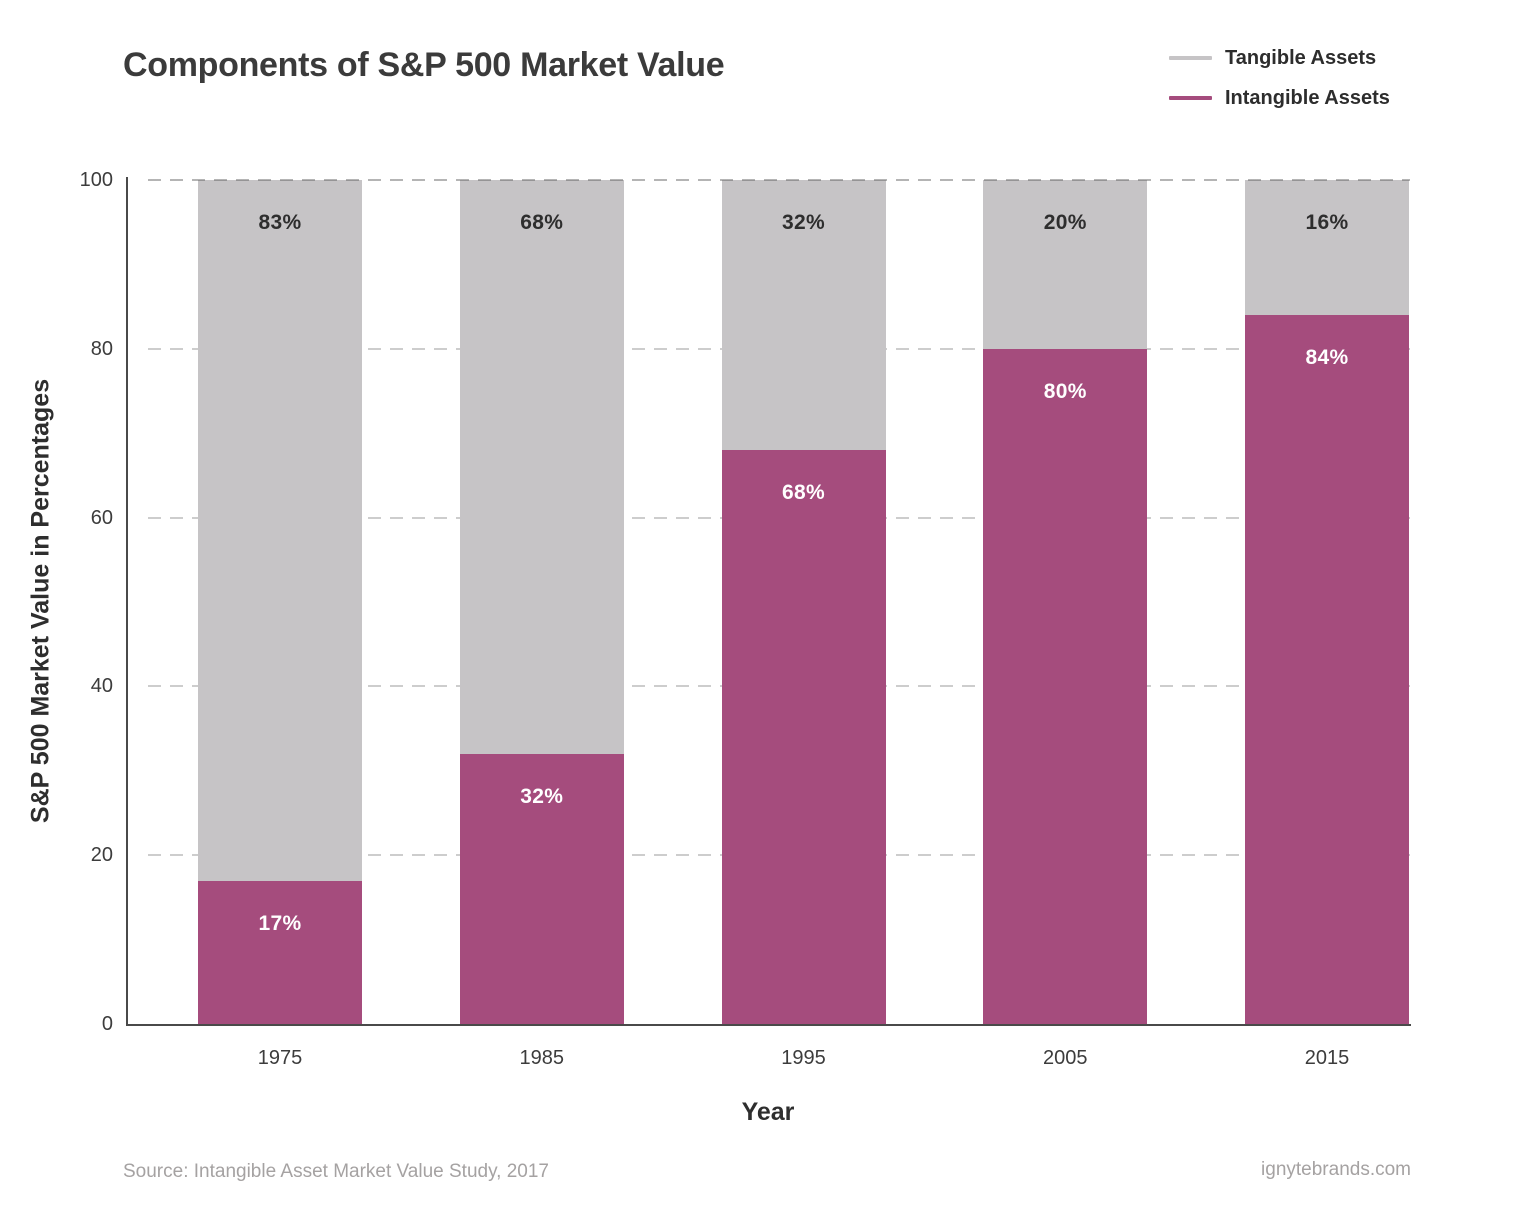 The image size is (1536, 1230). I want to click on bar-2015: 16% 84%, so click(1327, 602).